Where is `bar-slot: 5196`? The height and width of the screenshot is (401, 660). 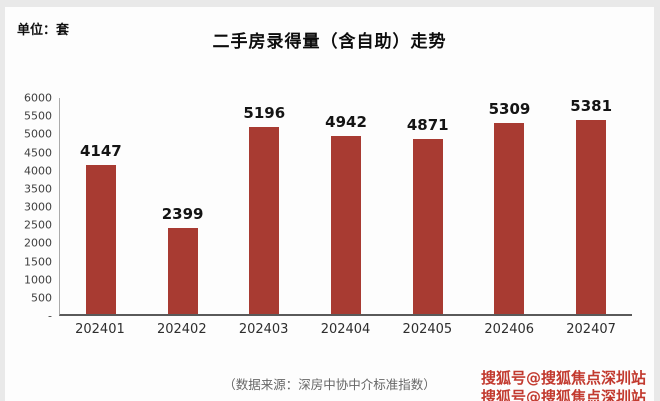
bar-slot: 5196 is located at coordinates (264, 206).